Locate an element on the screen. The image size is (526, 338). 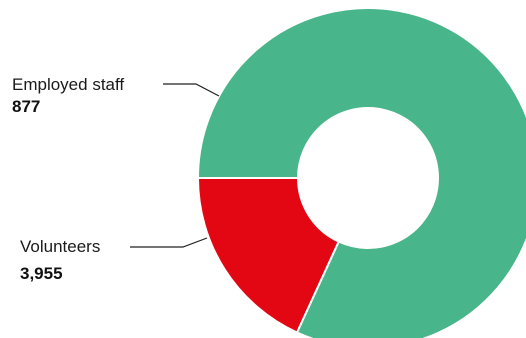
leader-line-employed-staff is located at coordinates (191, 90).